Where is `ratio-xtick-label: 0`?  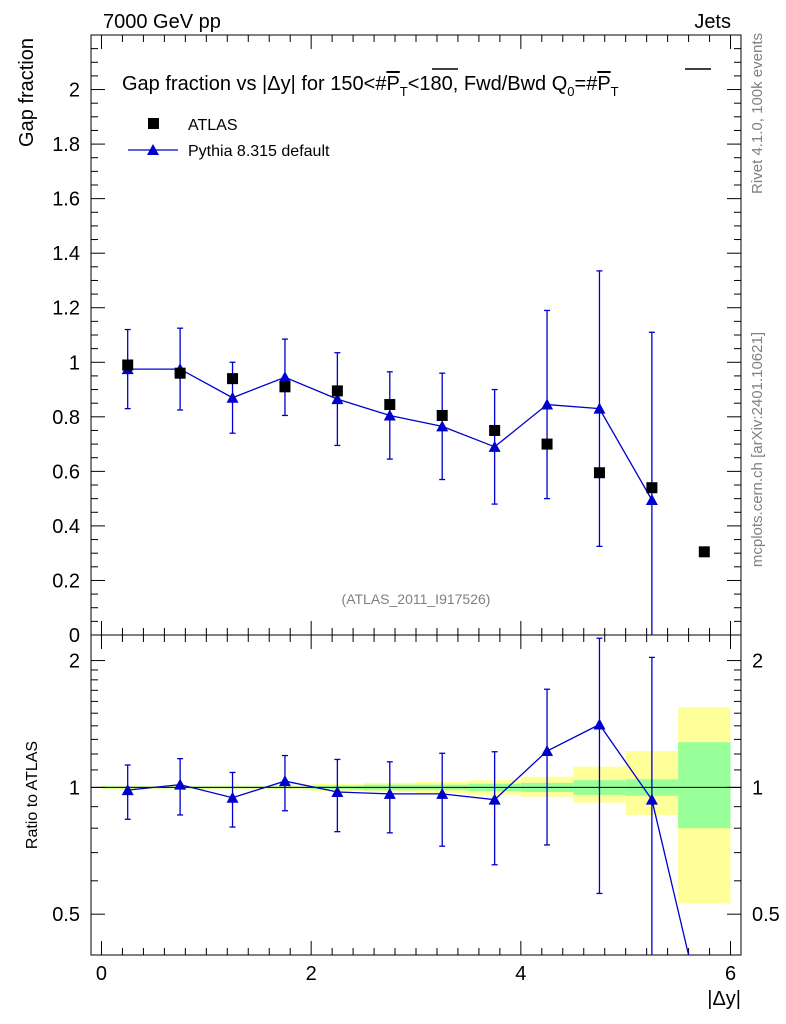 ratio-xtick-label: 0 is located at coordinates (101, 974).